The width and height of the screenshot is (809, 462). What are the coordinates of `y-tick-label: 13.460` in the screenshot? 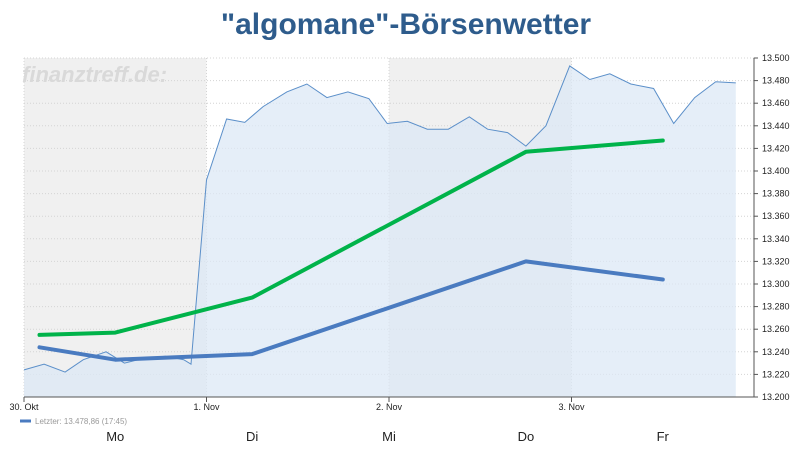 It's located at (776, 103).